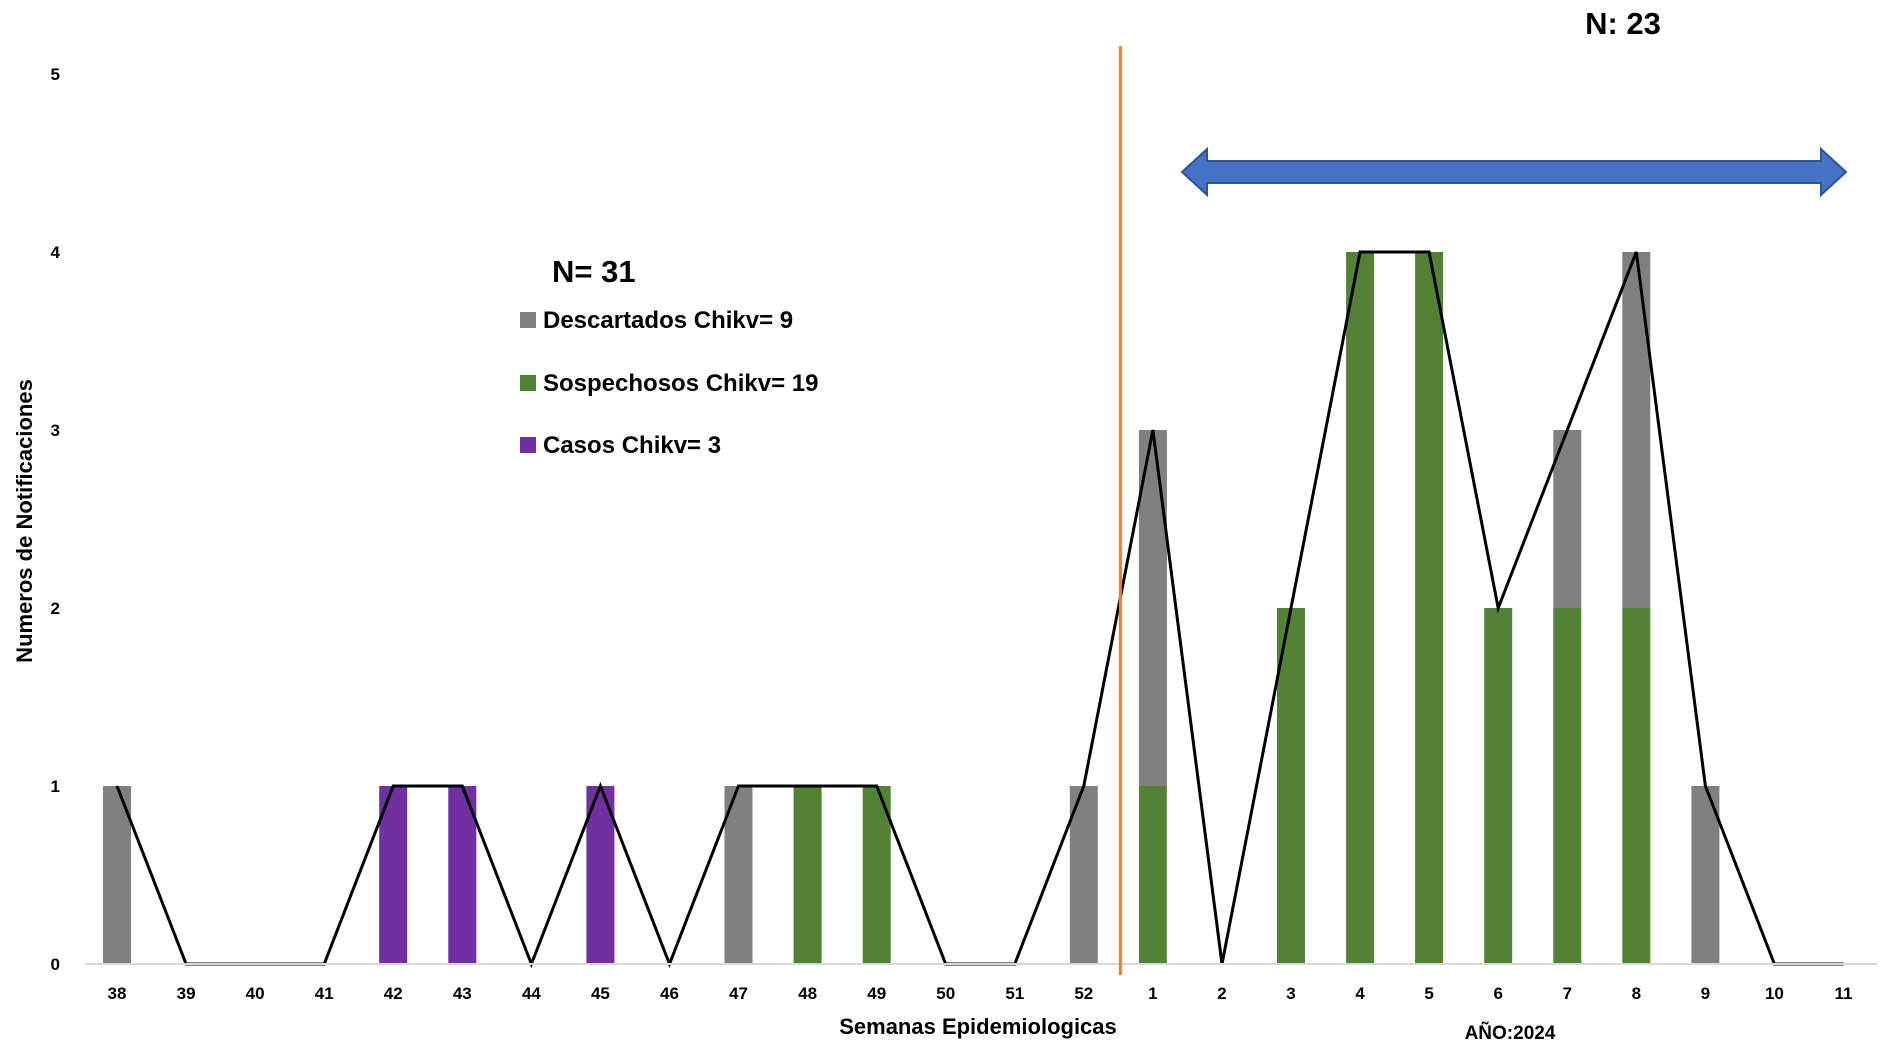 Image resolution: width=1880 pixels, height=1042 pixels. I want to click on x-tick-label: 41, so click(324, 993).